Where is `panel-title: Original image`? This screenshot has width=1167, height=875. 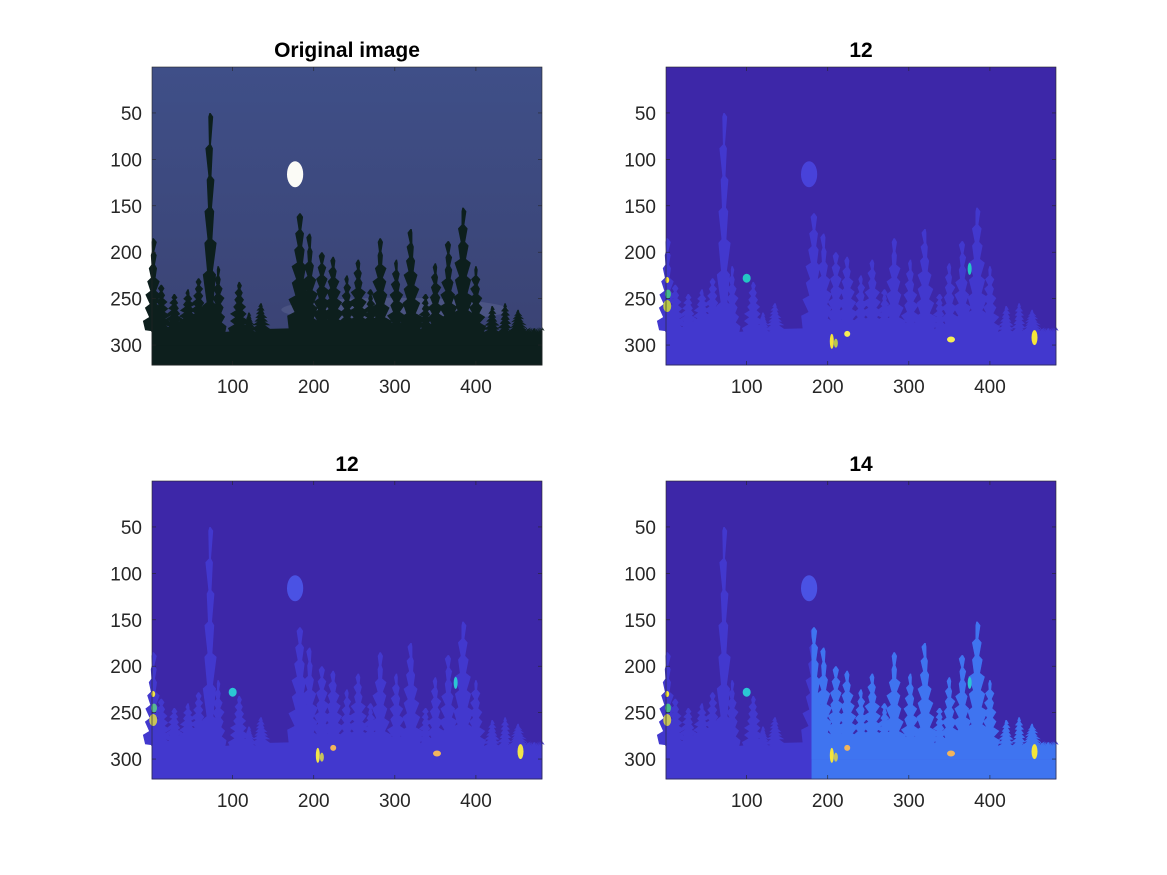 panel-title: Original image is located at coordinates (347, 50).